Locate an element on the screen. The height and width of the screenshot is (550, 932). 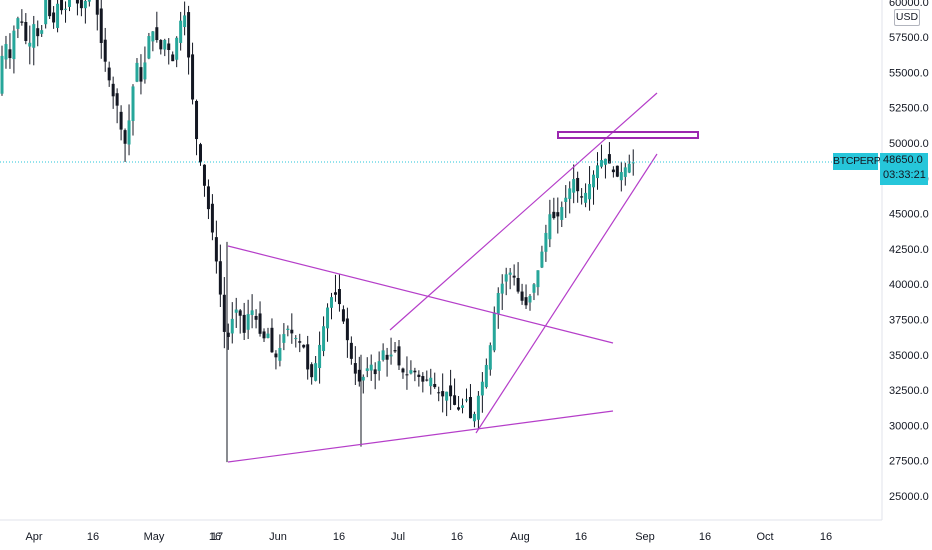
bar-countdown: 03:33:21 is located at coordinates (904, 175).